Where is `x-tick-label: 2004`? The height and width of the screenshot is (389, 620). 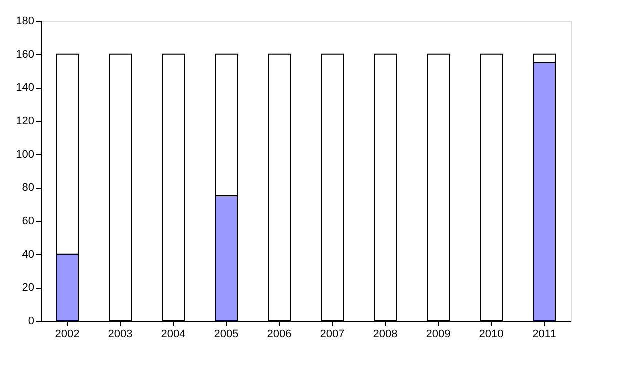
x-tick-label: 2004 is located at coordinates (173, 334).